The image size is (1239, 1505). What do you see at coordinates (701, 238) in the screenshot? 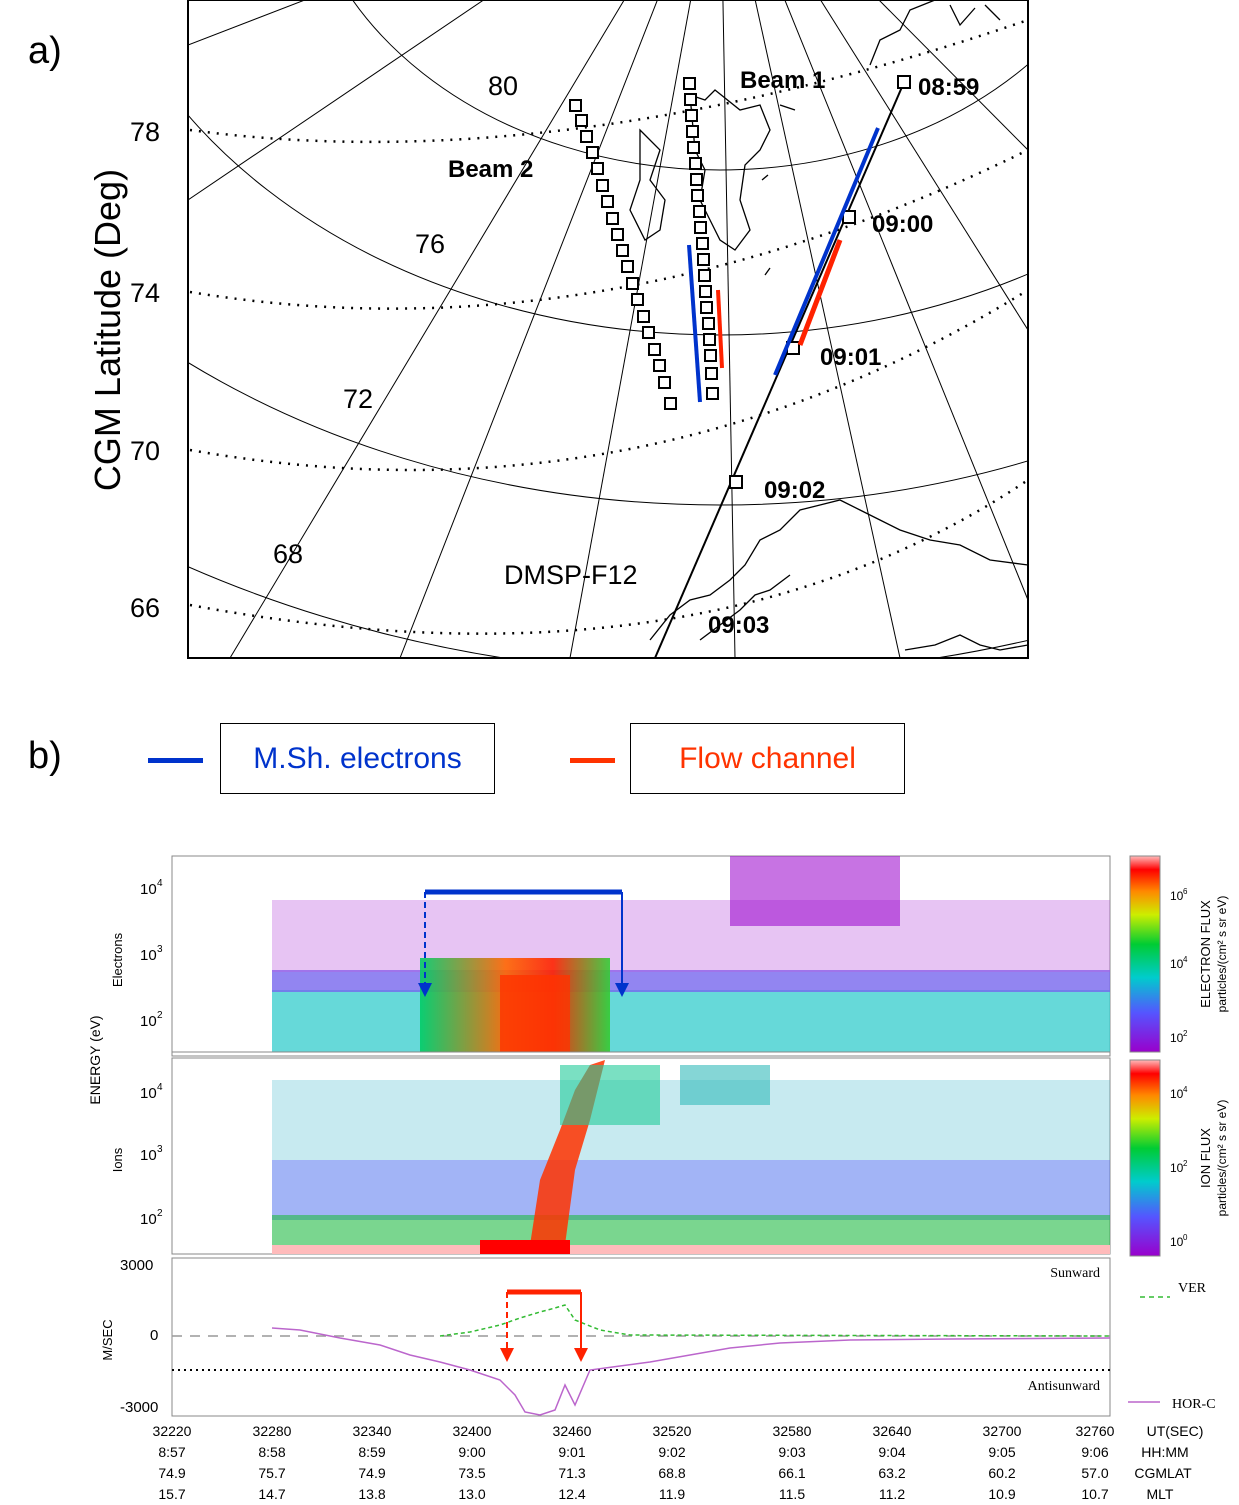
I see `beam1-squares` at bounding box center [701, 238].